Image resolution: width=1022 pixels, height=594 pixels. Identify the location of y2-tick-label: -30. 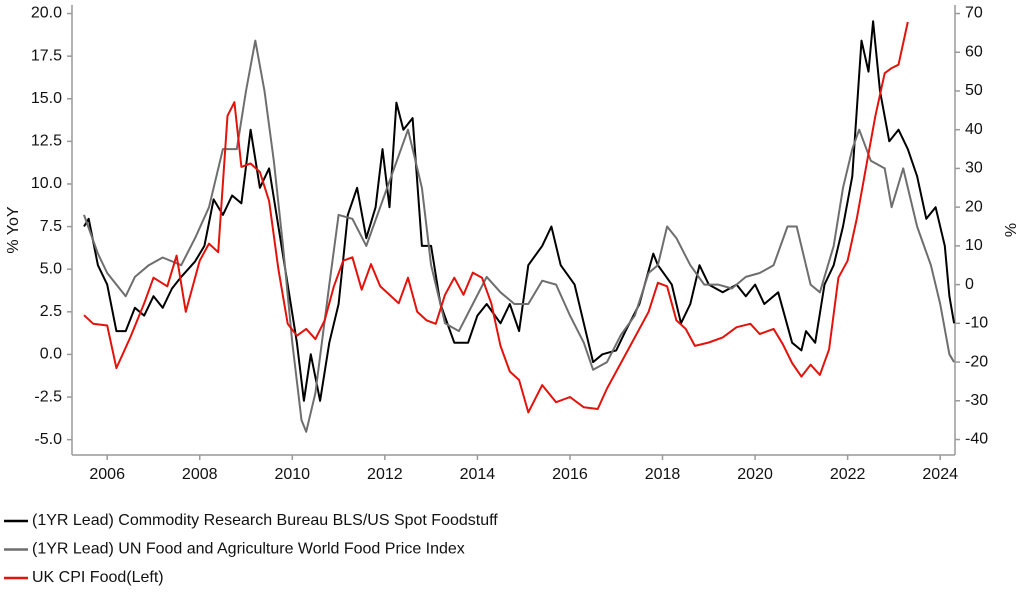
(976, 400).